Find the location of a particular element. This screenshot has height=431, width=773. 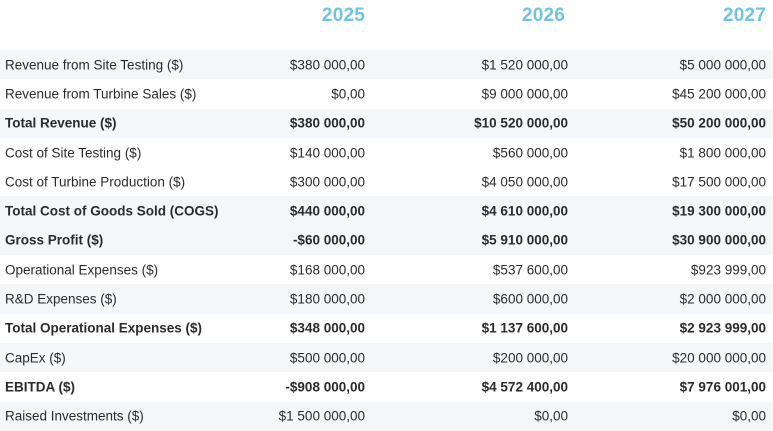

year-header-2026: 2026 is located at coordinates (543, 15).